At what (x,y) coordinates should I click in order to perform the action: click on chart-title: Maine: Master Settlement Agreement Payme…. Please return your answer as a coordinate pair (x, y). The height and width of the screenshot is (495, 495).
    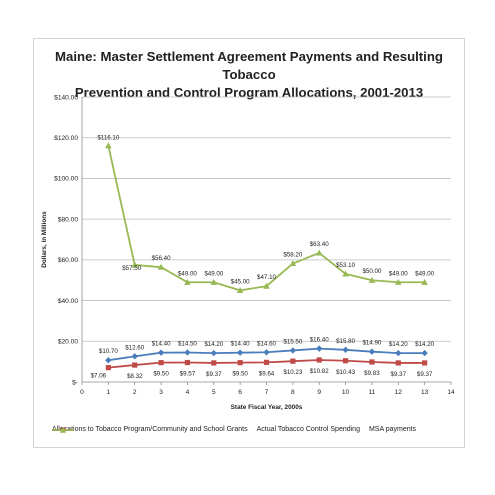
    Looking at the image, I should click on (249, 75).